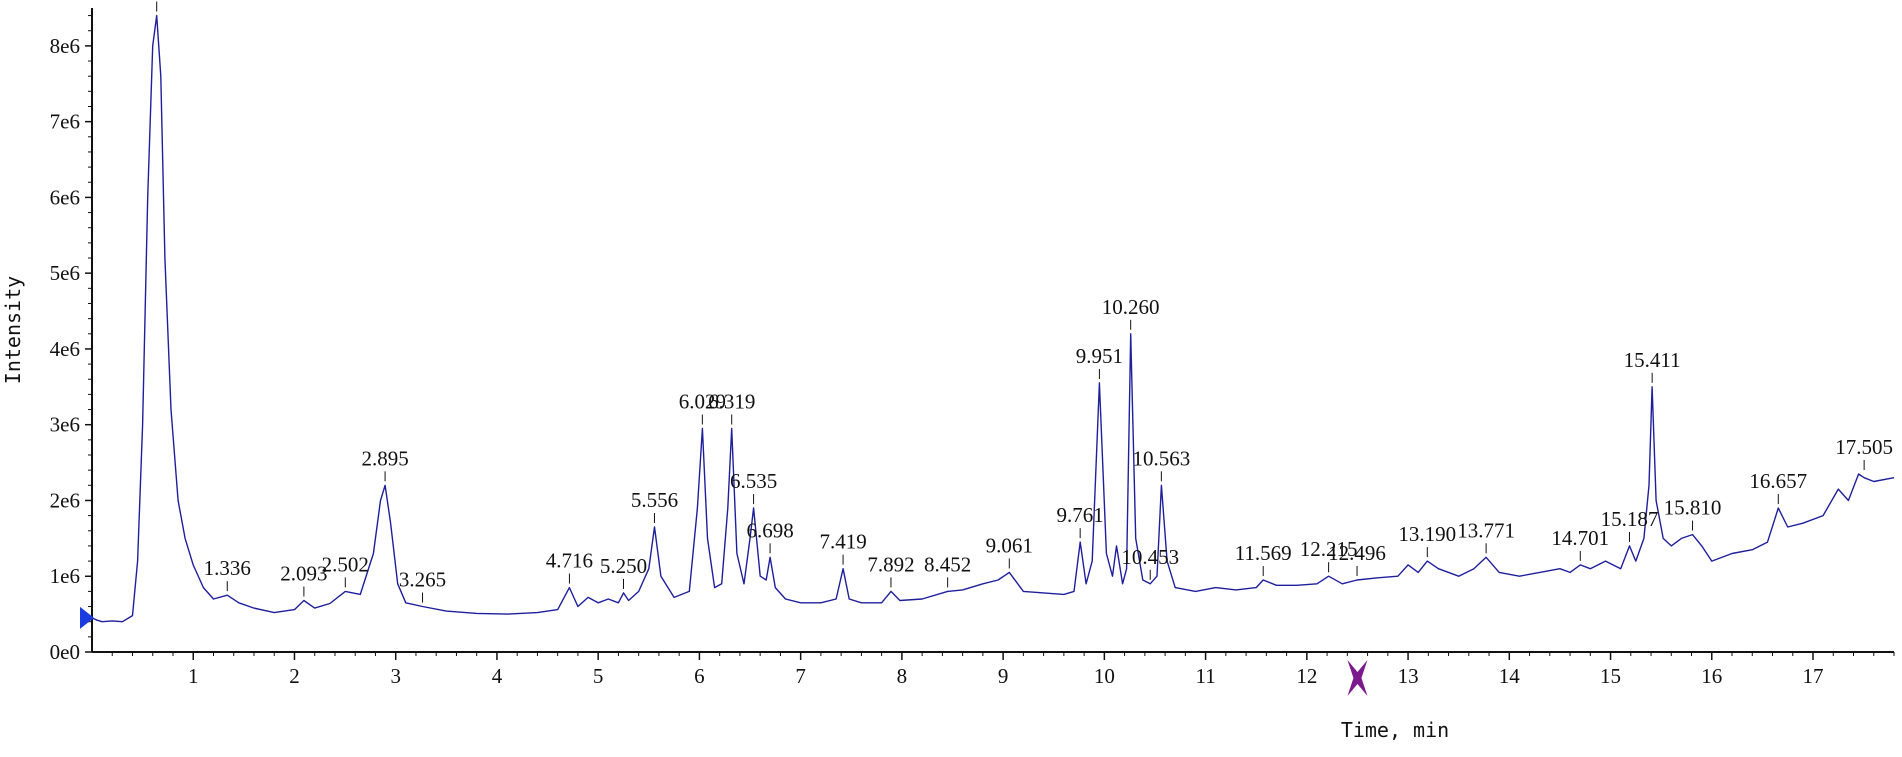 The width and height of the screenshot is (1902, 757). Describe the element at coordinates (422, 580) in the screenshot. I see `peak-label: 3.265` at that location.